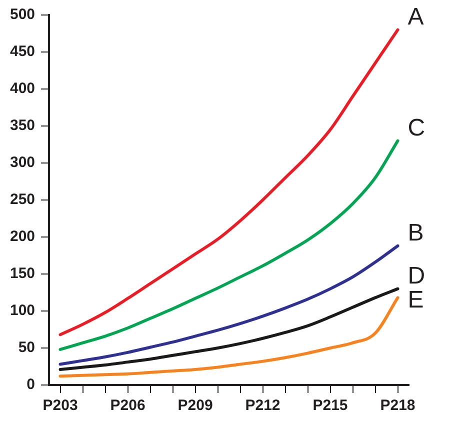  What do you see at coordinates (195, 405) in the screenshot?
I see `x-tick-label: P209` at bounding box center [195, 405].